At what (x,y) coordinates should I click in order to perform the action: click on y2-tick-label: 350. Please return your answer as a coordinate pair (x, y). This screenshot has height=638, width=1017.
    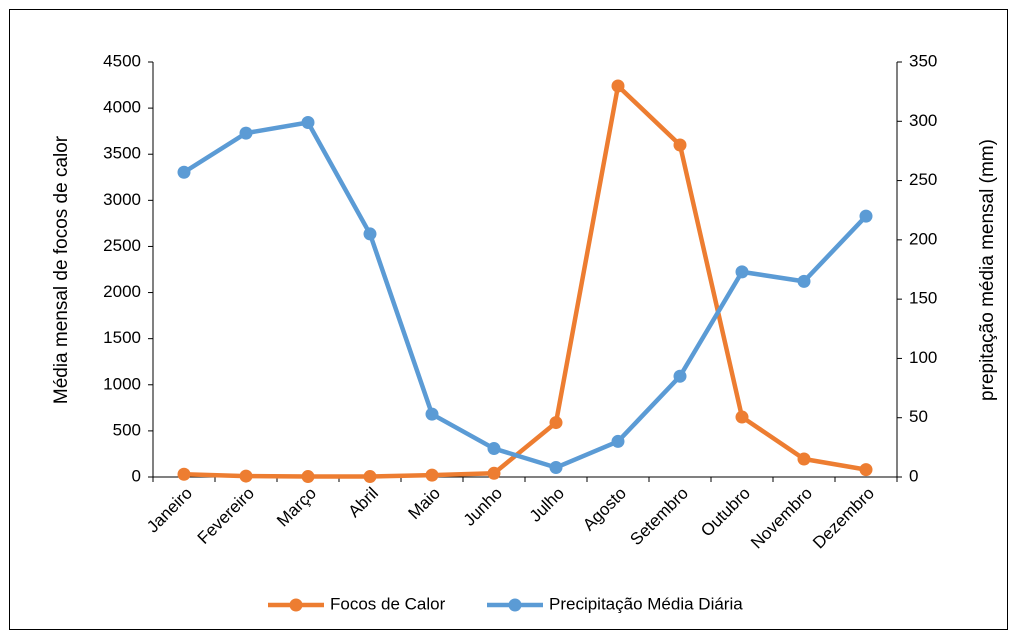
    Looking at the image, I should click on (923, 60).